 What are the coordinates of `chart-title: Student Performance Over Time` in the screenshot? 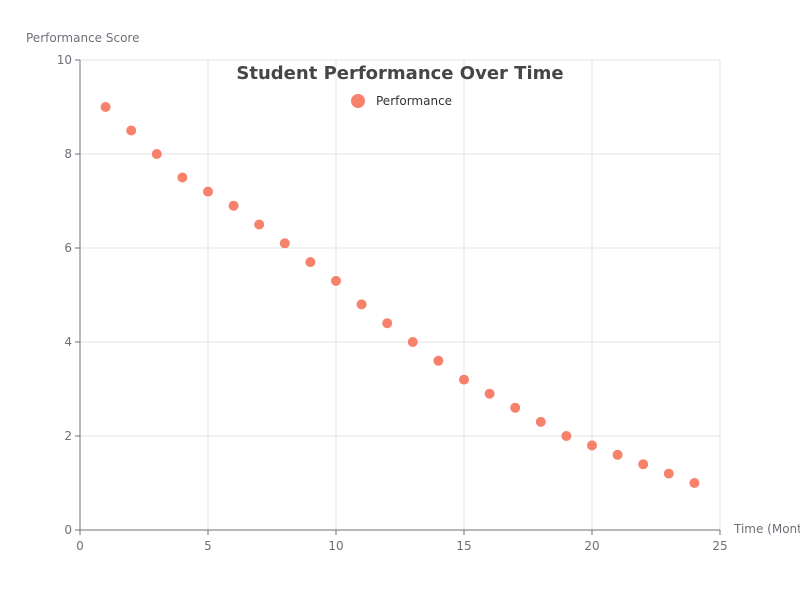 It's located at (399, 73).